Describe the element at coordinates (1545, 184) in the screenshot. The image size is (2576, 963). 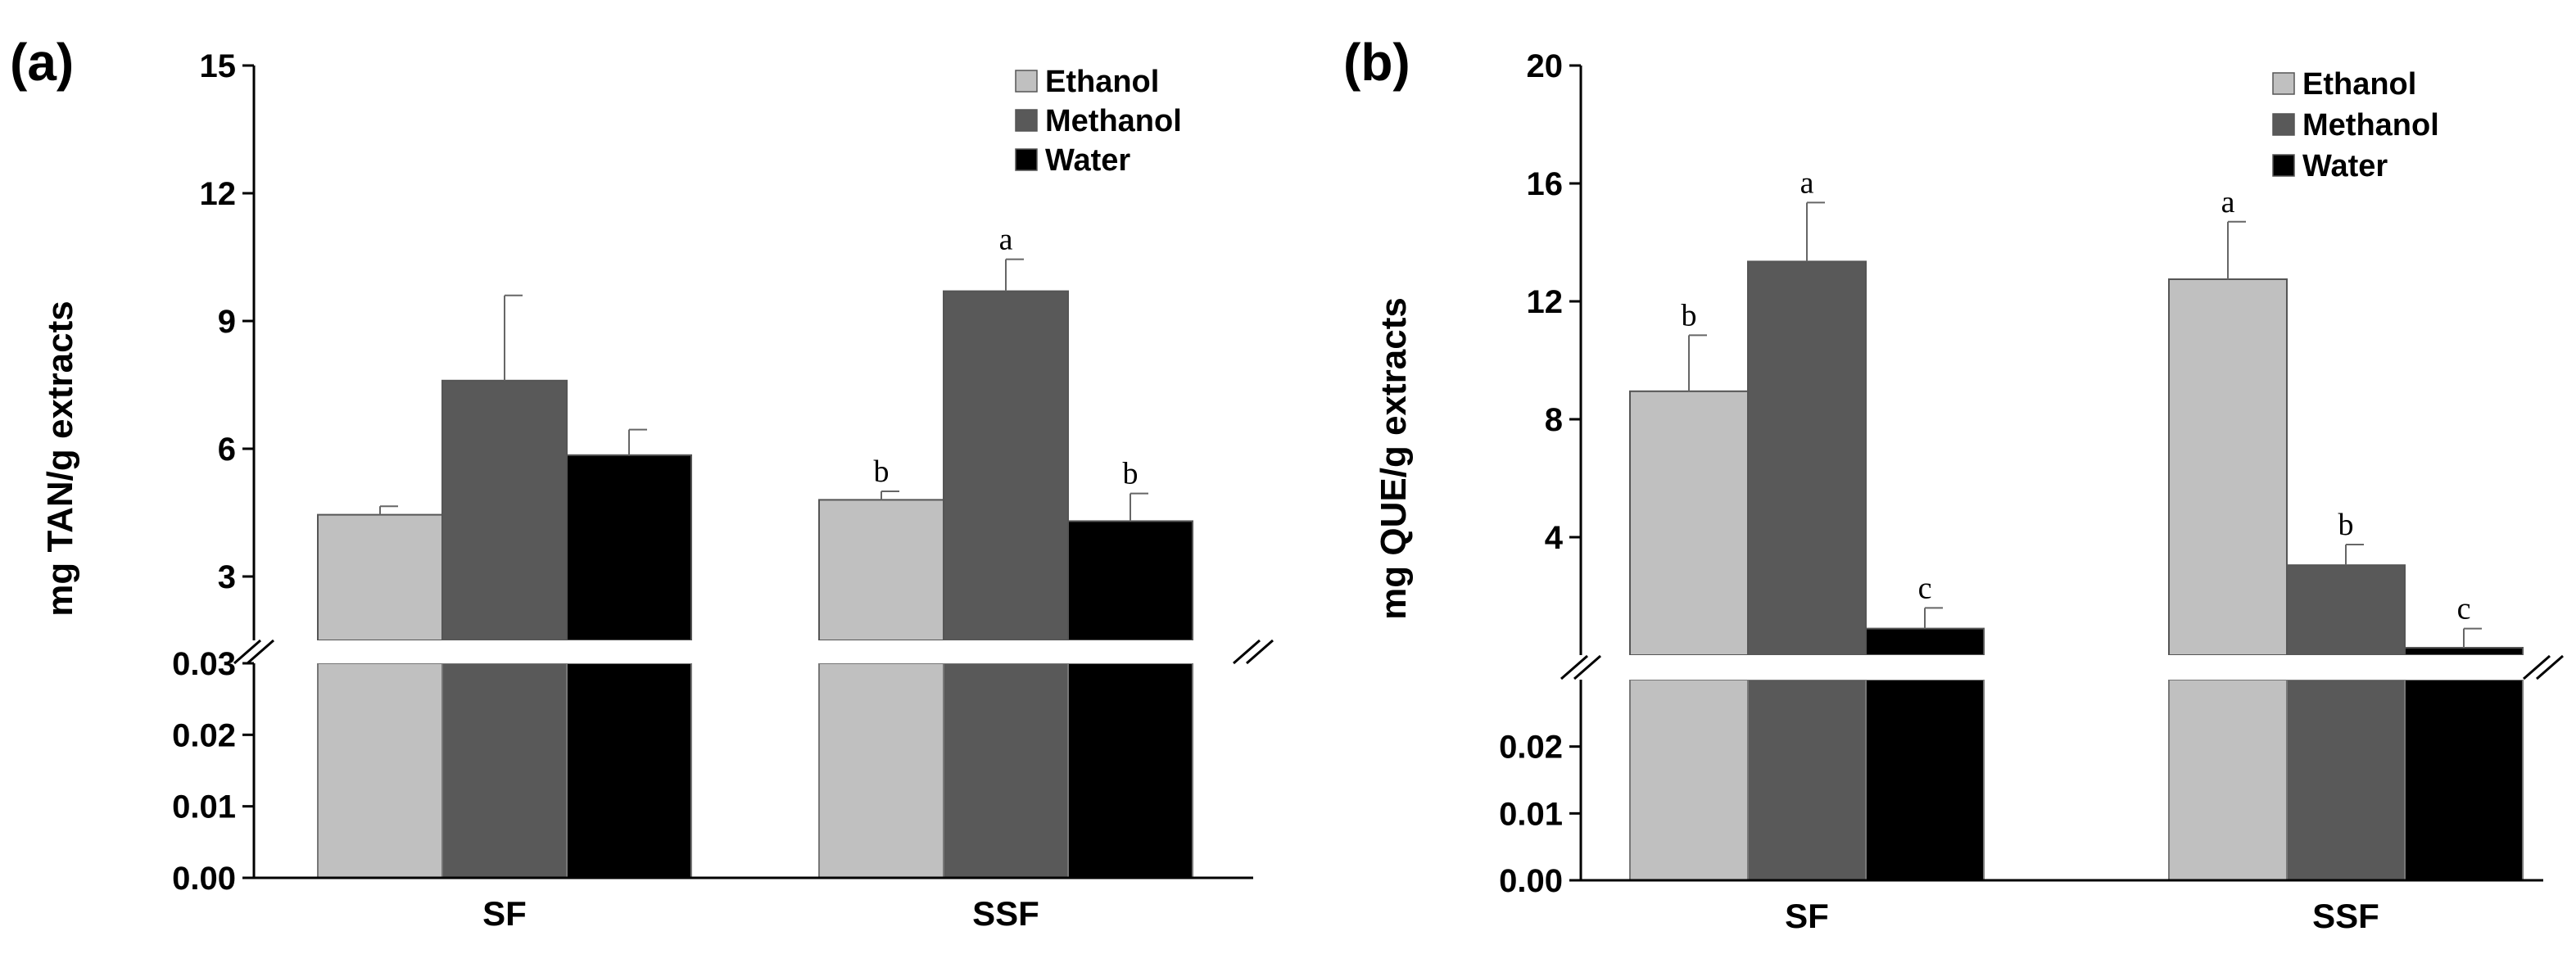
I see `y-tick-label-upper: 16` at that location.